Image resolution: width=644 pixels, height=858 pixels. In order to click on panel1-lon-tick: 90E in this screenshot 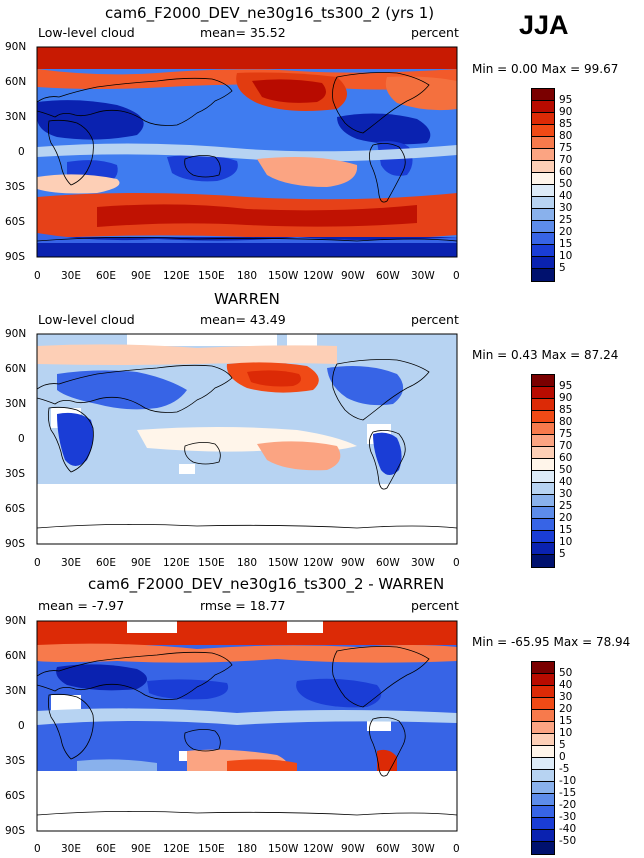, I will do `click(141, 276)`.